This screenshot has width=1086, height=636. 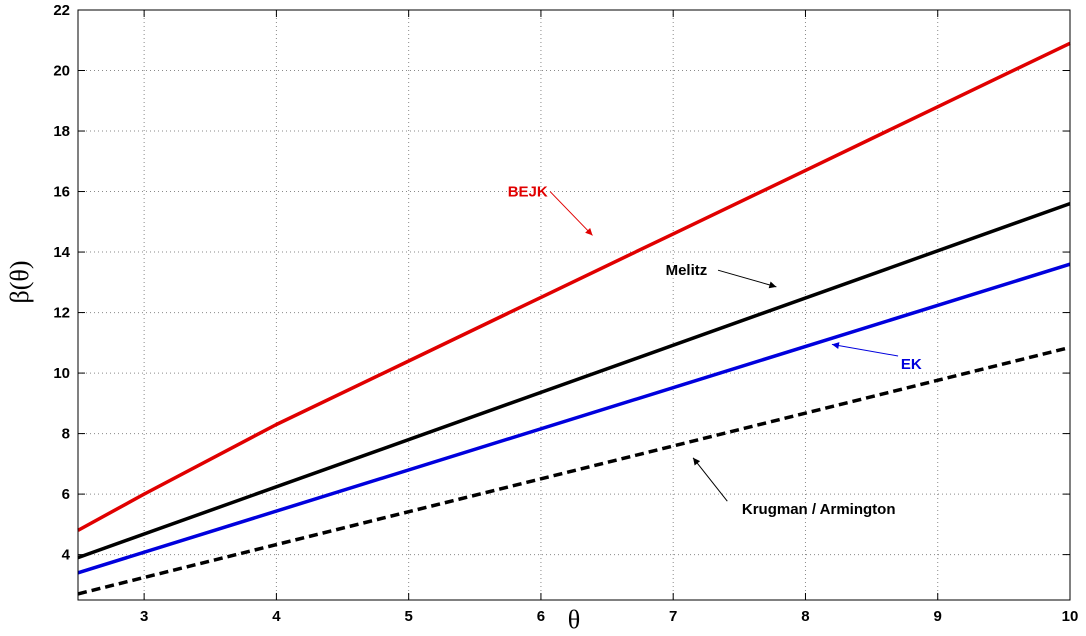 What do you see at coordinates (938, 616) in the screenshot?
I see `x-tick-label: 9` at bounding box center [938, 616].